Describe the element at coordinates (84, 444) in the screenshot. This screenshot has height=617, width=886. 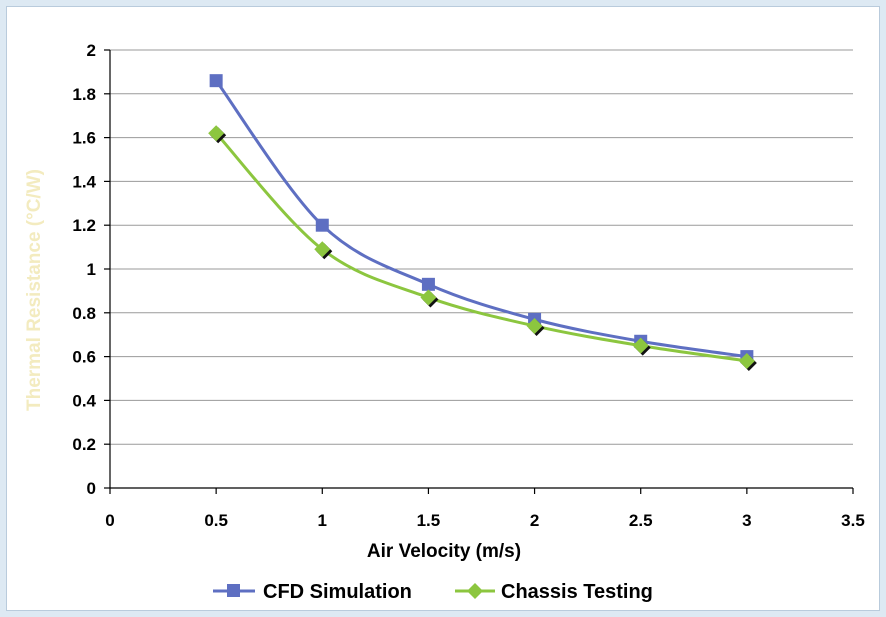
I see `y-tick-label: 0.2` at that location.